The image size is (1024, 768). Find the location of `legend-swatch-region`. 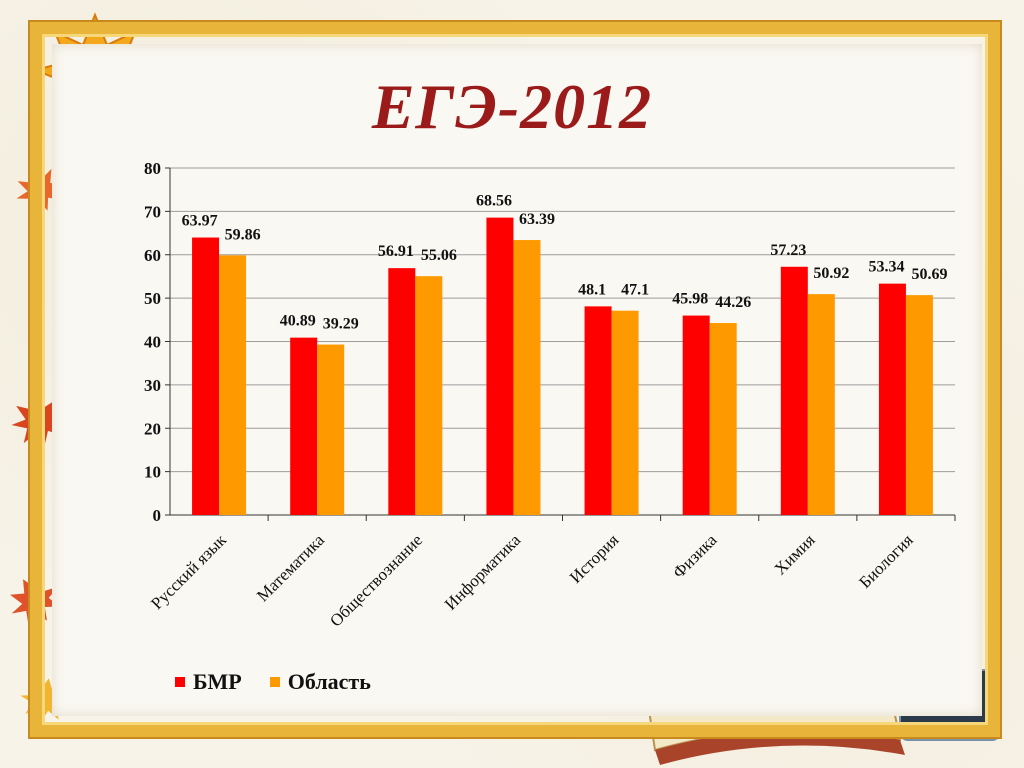

legend-swatch-region is located at coordinates (274, 682).